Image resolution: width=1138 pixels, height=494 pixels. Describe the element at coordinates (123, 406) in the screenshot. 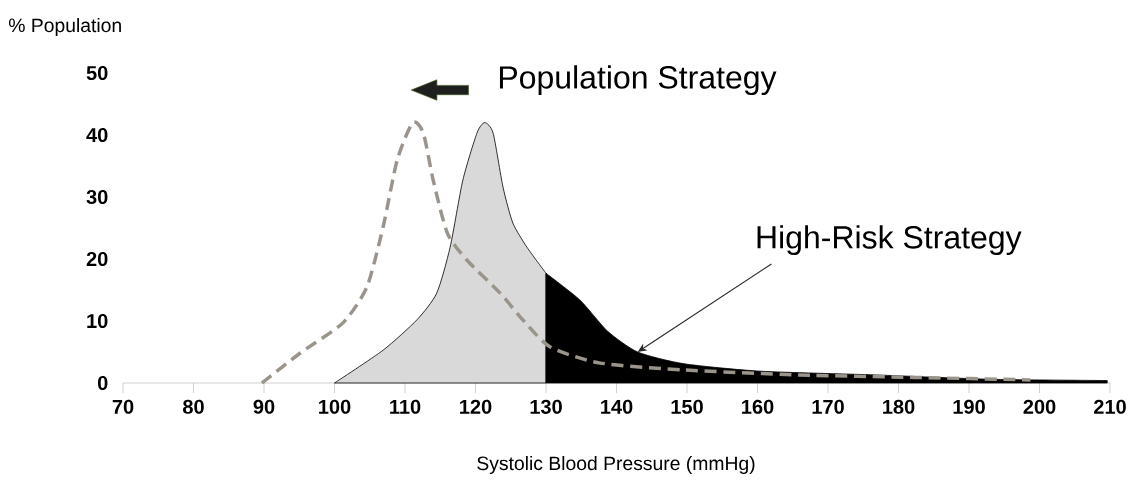

I see `x-tick-label: 70` at that location.